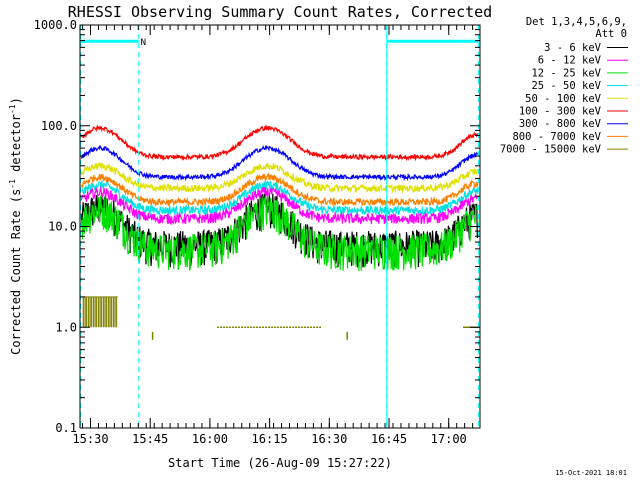  Describe the element at coordinates (591, 473) in the screenshot. I see `footer-timestamp: 15-Oct-2021 18:01` at that location.